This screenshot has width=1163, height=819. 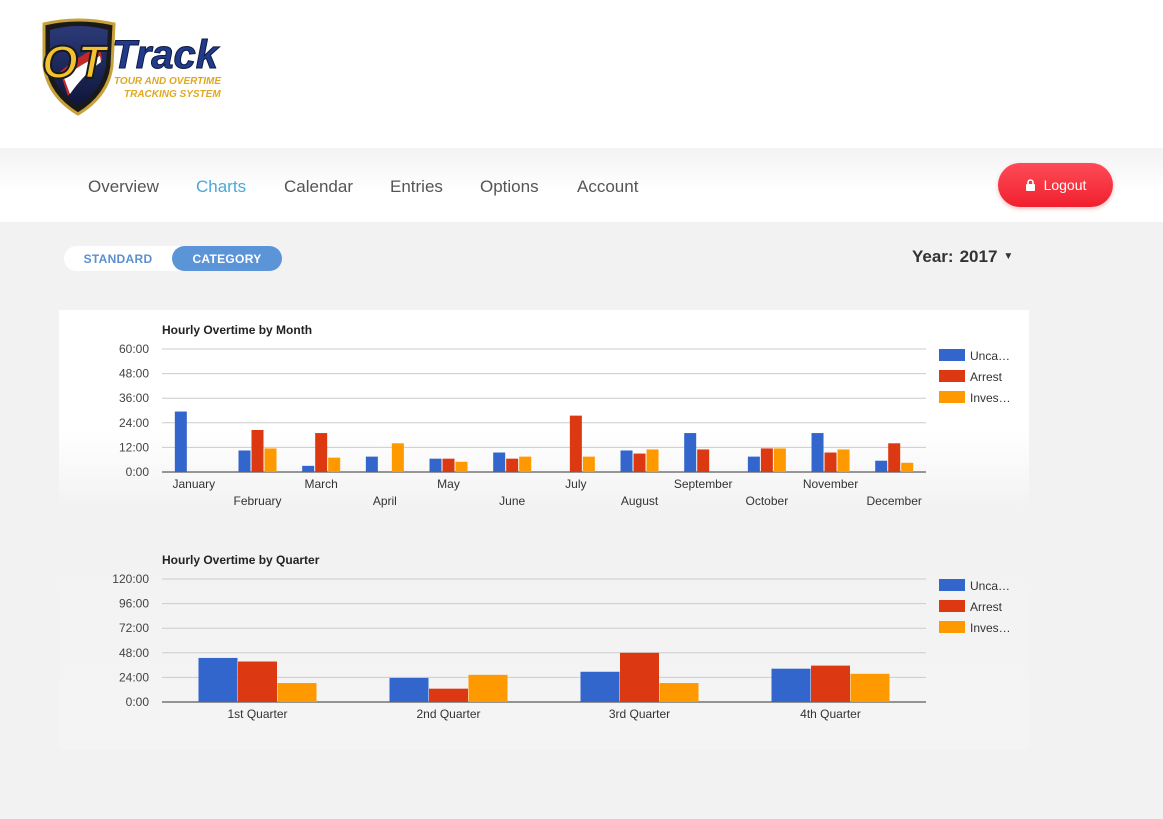 What do you see at coordinates (575, 484) in the screenshot?
I see `x-tick-label-0-6: July` at bounding box center [575, 484].